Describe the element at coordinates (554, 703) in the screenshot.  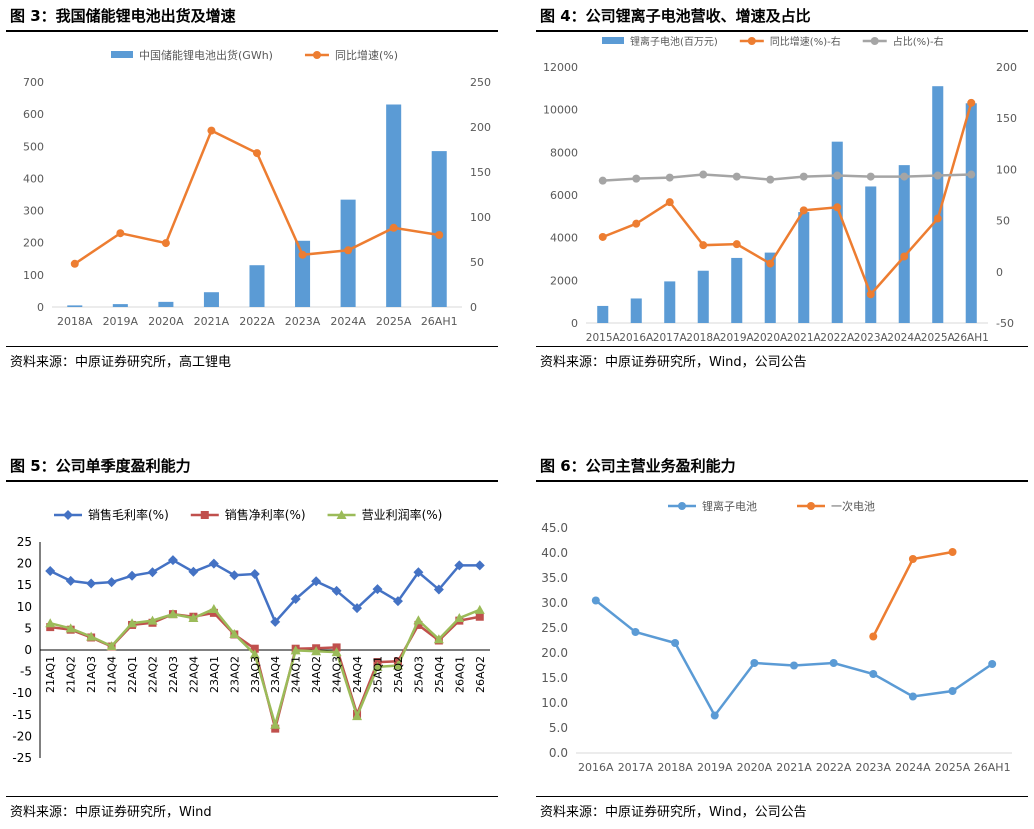
I see `y-tick-label: 10.0` at that location.